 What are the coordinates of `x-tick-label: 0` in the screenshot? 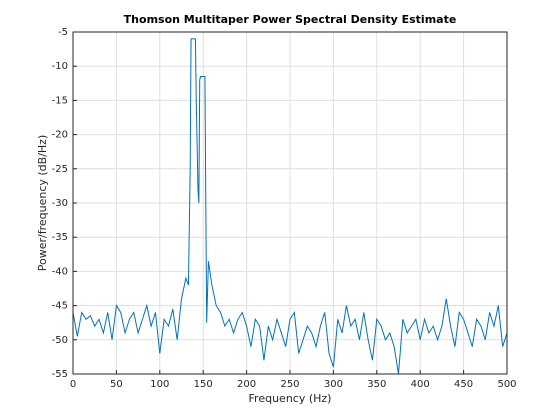 It's located at (73, 384).